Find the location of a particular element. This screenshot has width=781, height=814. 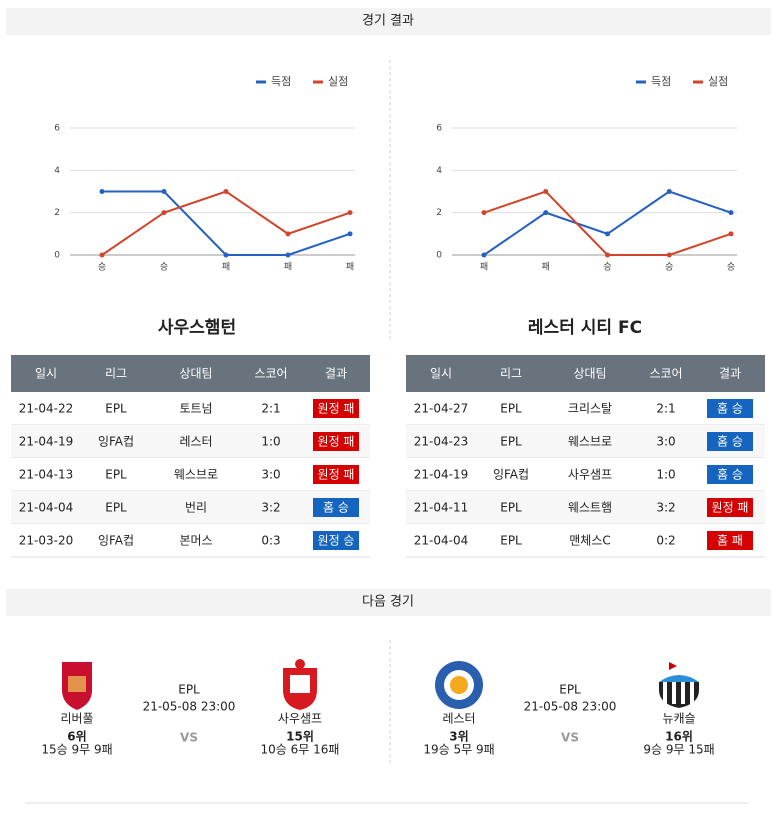

section-title: 경기 결과 is located at coordinates (388, 21).